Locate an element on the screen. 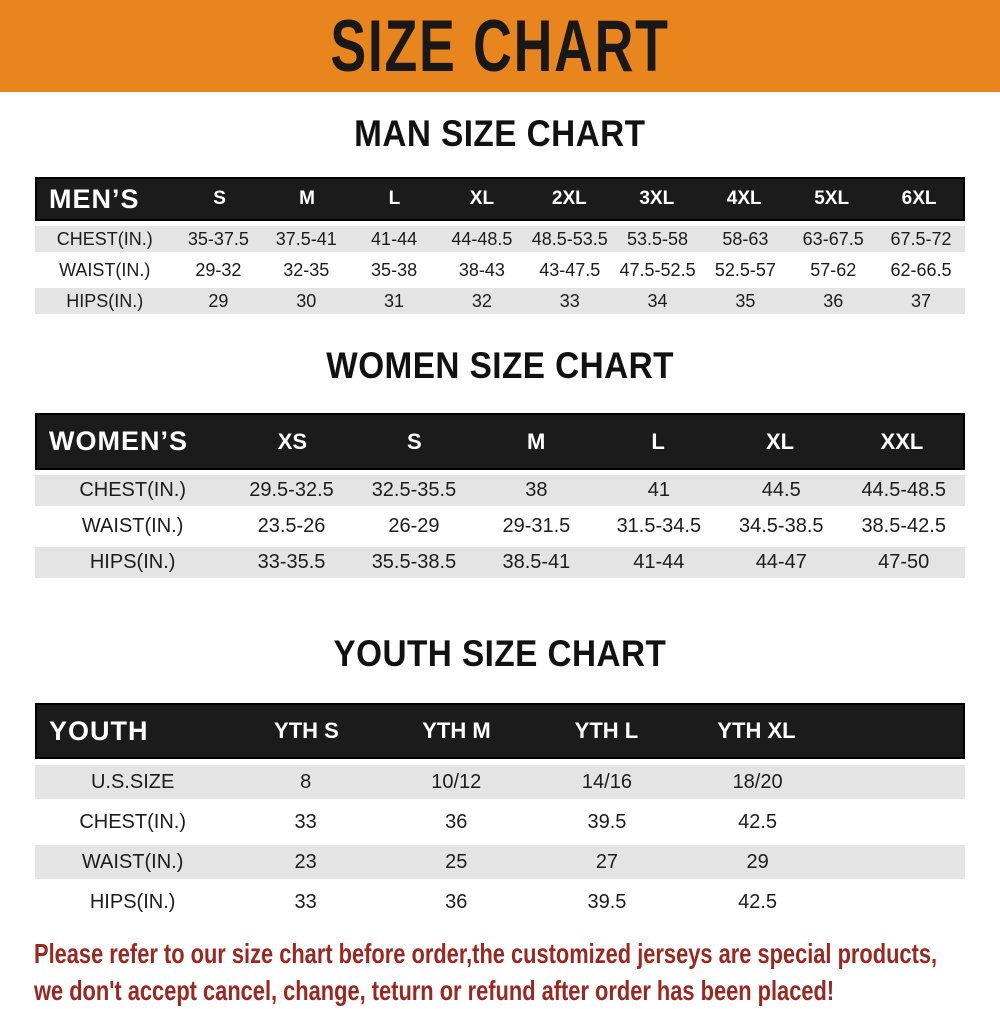 Image resolution: width=1000 pixels, height=1009 pixels. youth-value-cell: 36 is located at coordinates (456, 821).